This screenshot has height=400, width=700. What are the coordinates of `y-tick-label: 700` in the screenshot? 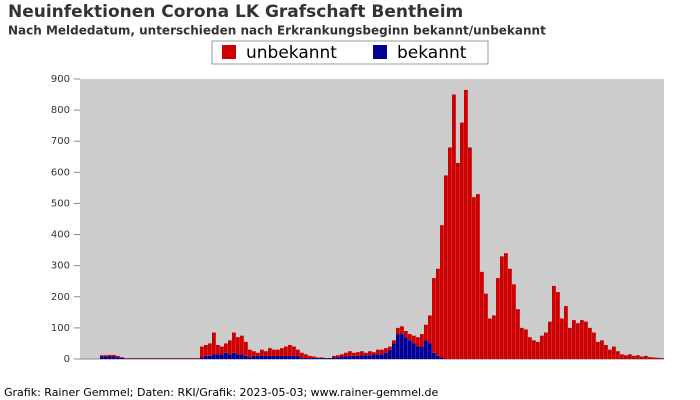 It's located at (60, 141).